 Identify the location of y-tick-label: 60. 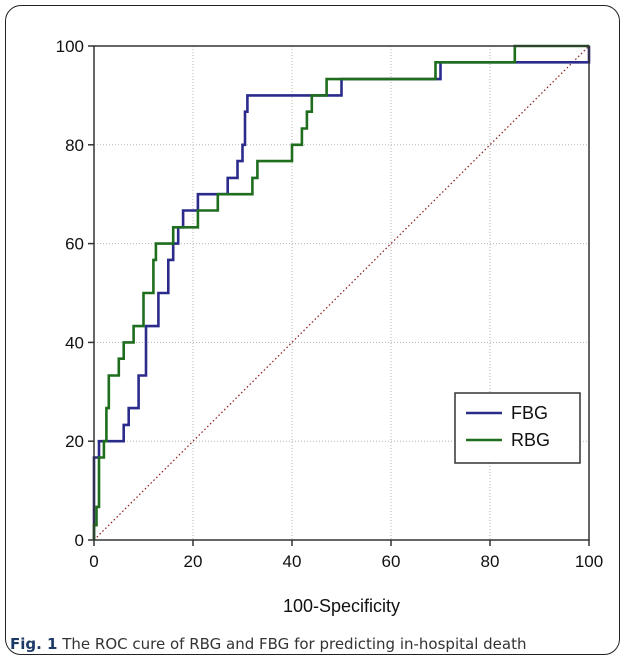
(74, 244).